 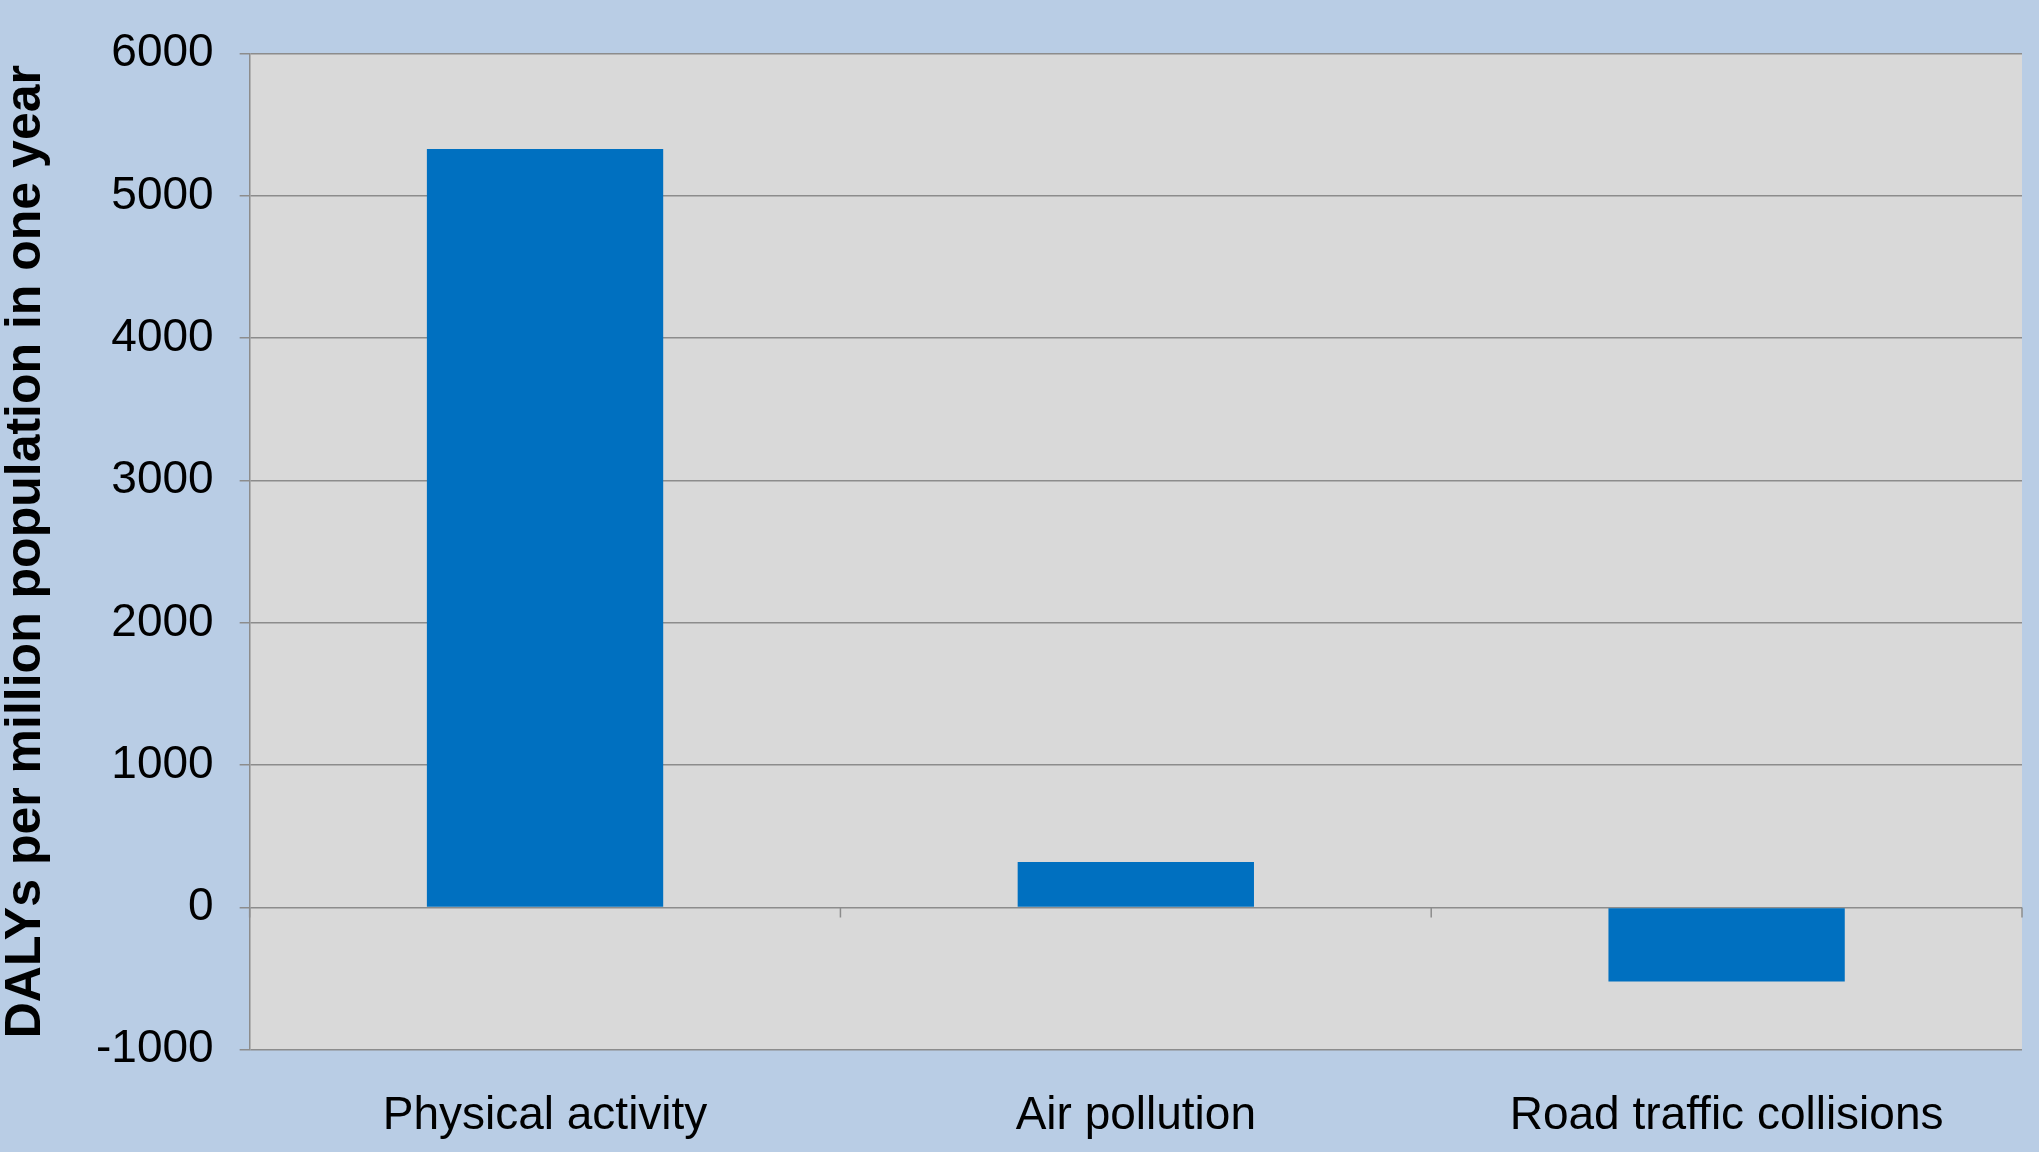 What do you see at coordinates (162, 619) in the screenshot?
I see `y-tick-label: 2000` at bounding box center [162, 619].